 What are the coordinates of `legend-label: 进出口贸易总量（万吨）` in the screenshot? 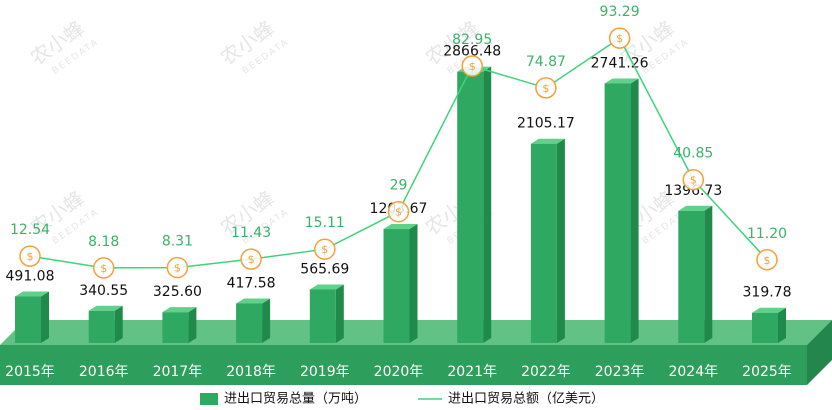 It's located at (295, 399).